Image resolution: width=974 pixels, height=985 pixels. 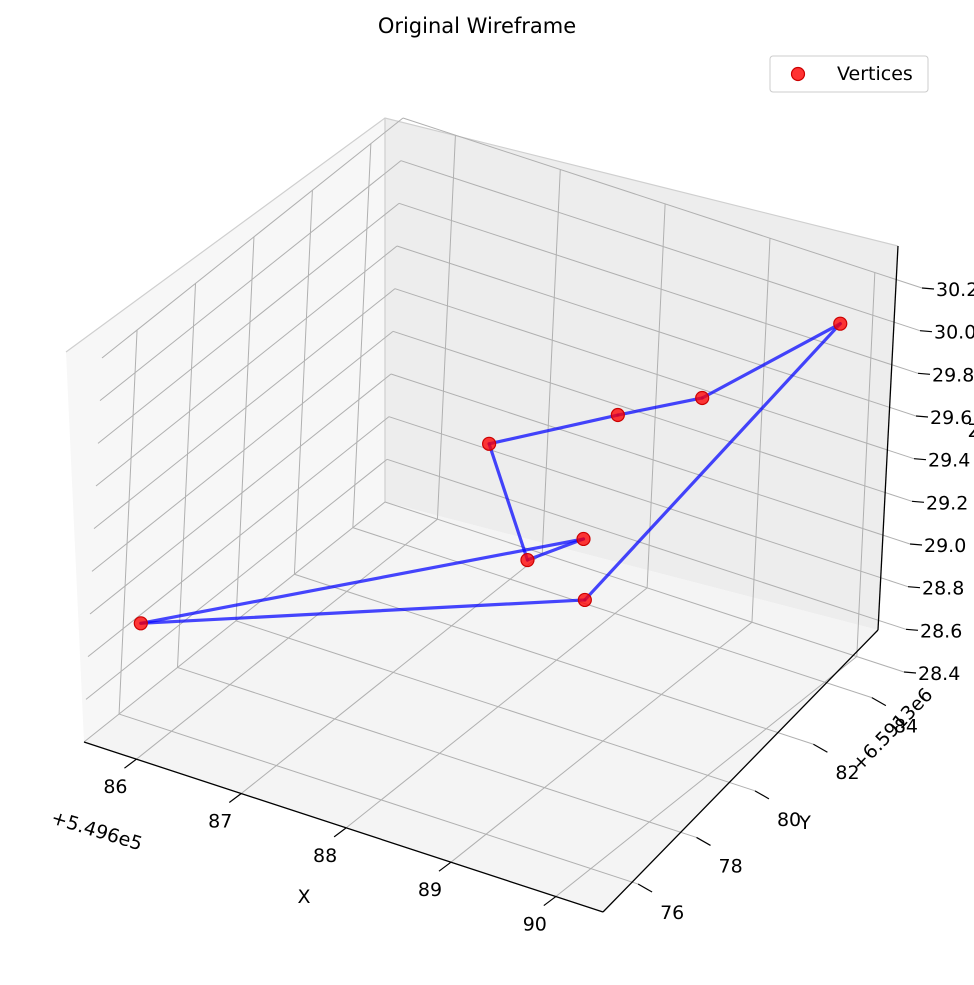 I want to click on y-axis-label: Y, so click(x=804, y=823).